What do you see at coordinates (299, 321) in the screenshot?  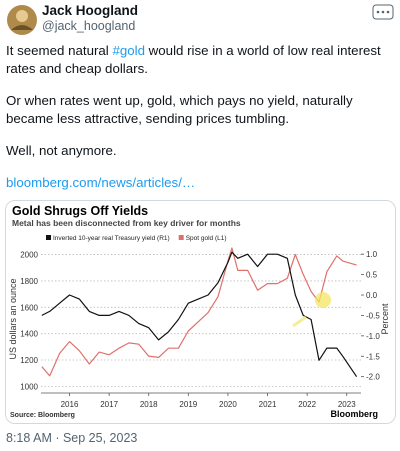 I see `highlight-stroke` at bounding box center [299, 321].